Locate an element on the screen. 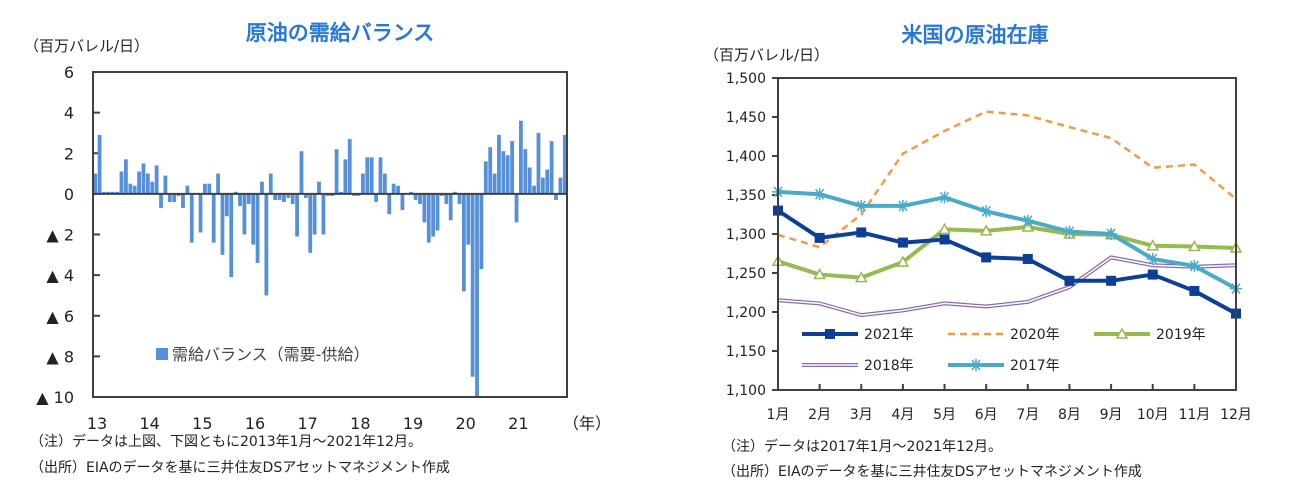  series-line-2020年 is located at coordinates (1007, 179).